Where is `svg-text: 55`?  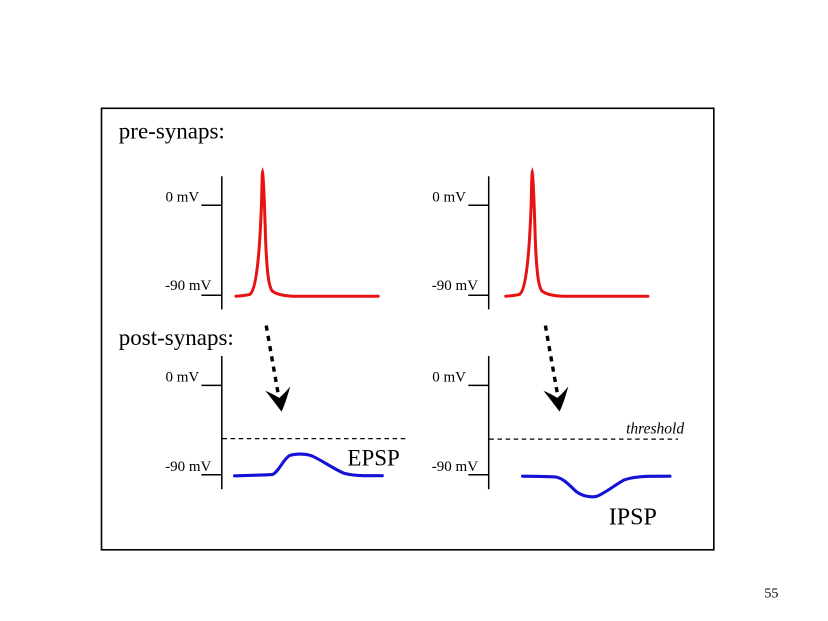
svg-text: 55 is located at coordinates (771, 593).